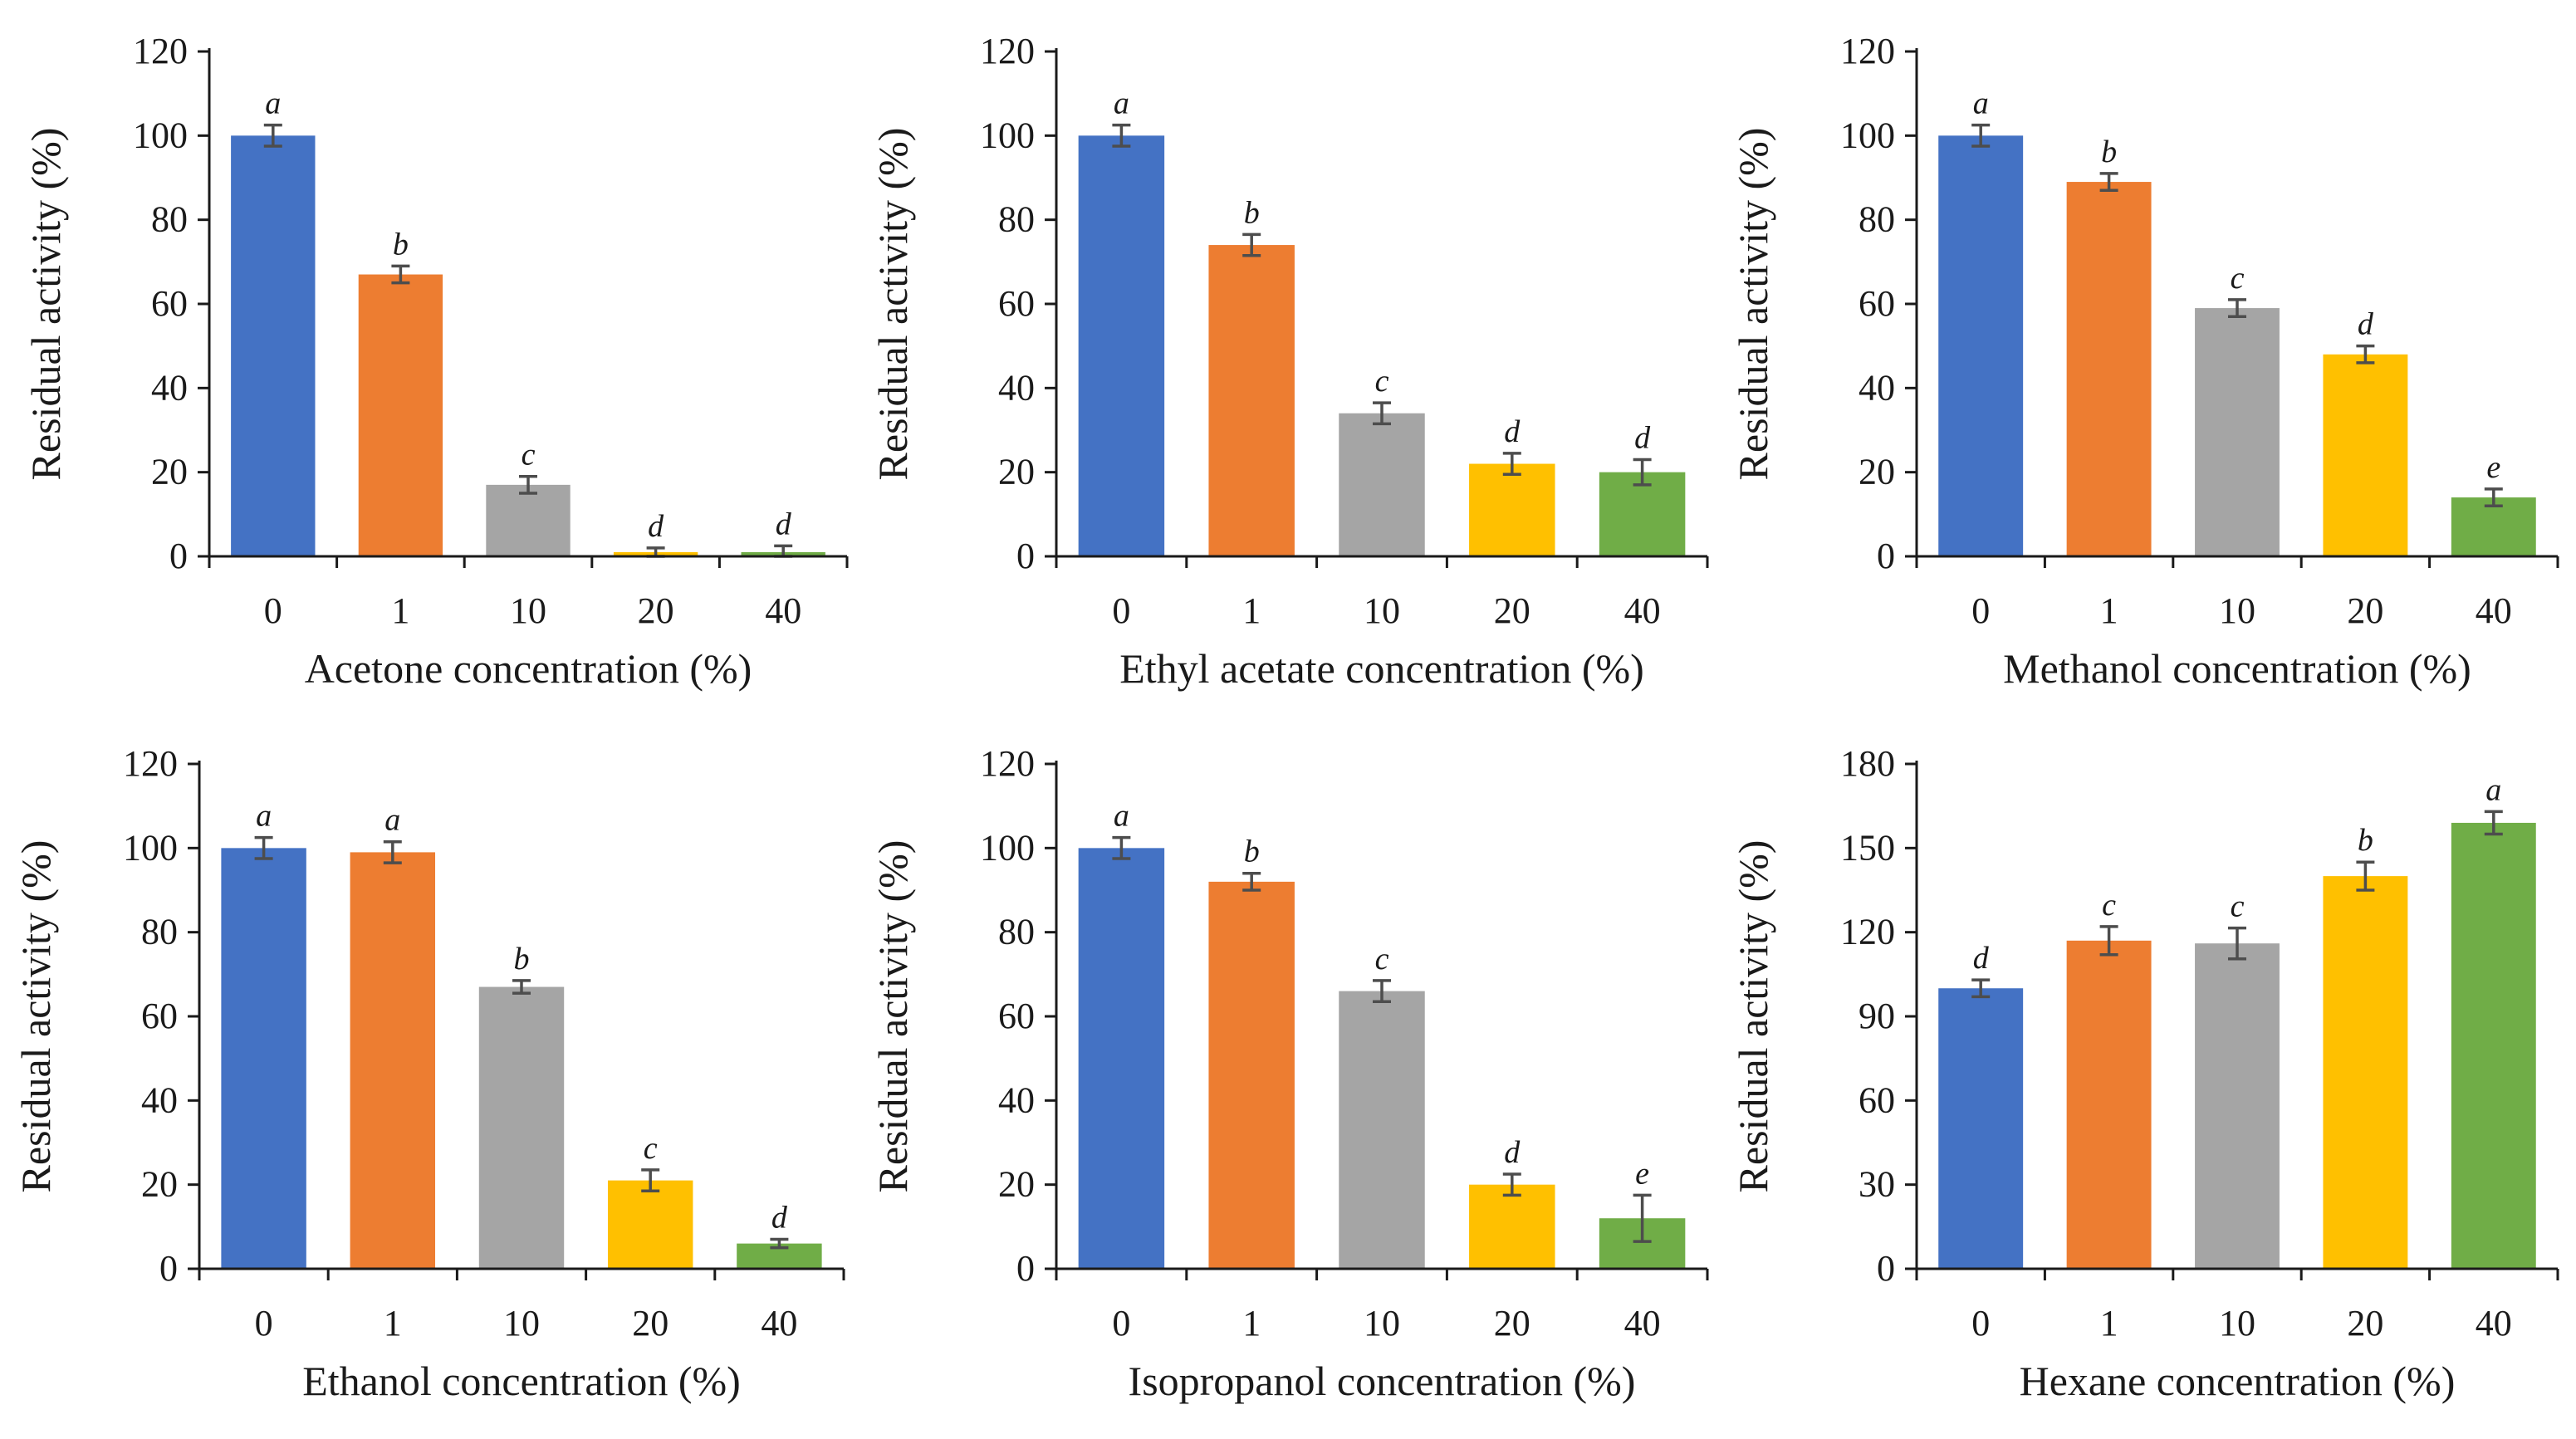 The width and height of the screenshot is (2576, 1439). What do you see at coordinates (2493, 467) in the screenshot?
I see `significance-letter: e` at bounding box center [2493, 467].